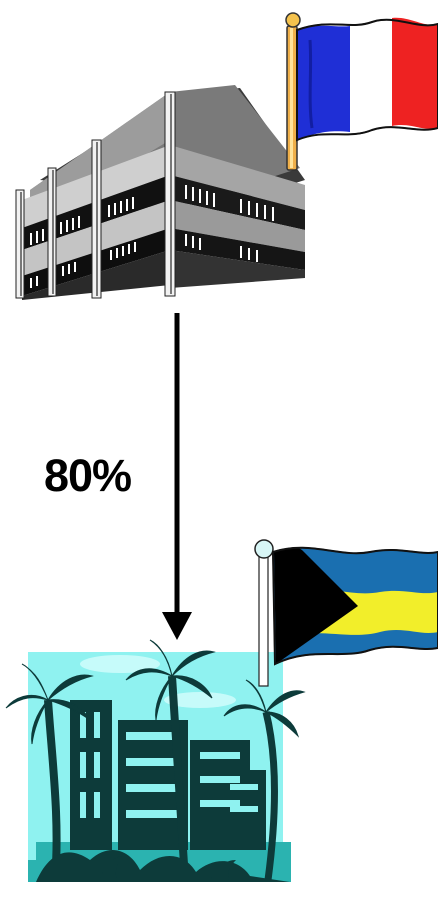  I want to click on flow-arrow, so click(177, 476).